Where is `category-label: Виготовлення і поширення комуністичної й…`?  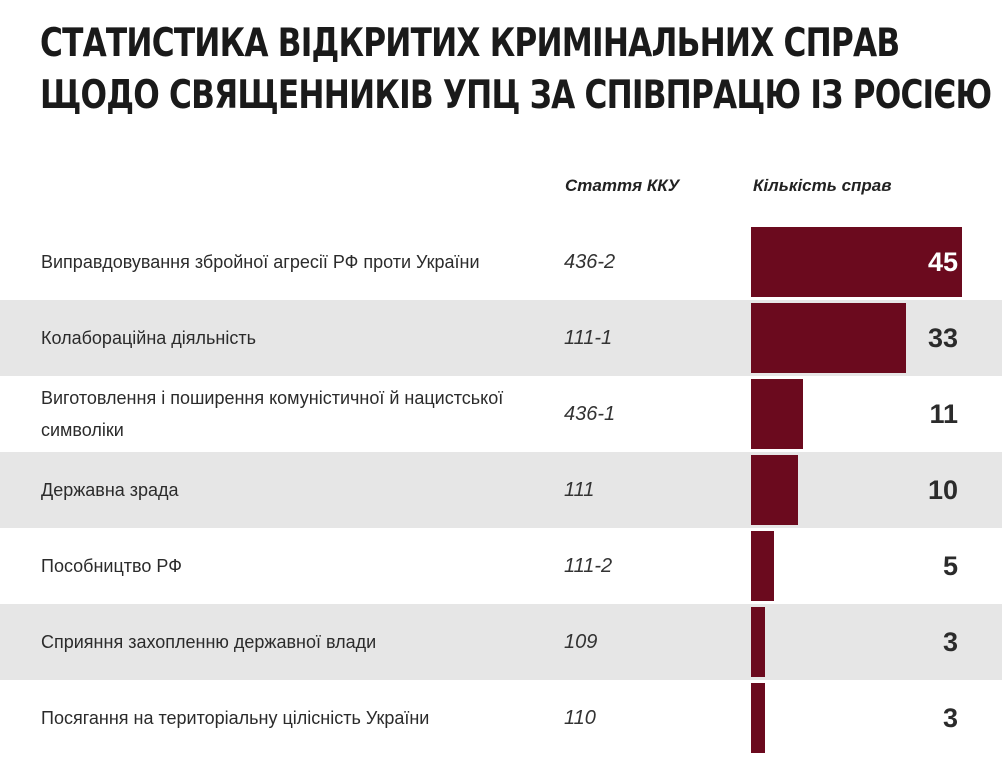 category-label: Виготовлення і поширення комуністичної й… is located at coordinates (272, 414).